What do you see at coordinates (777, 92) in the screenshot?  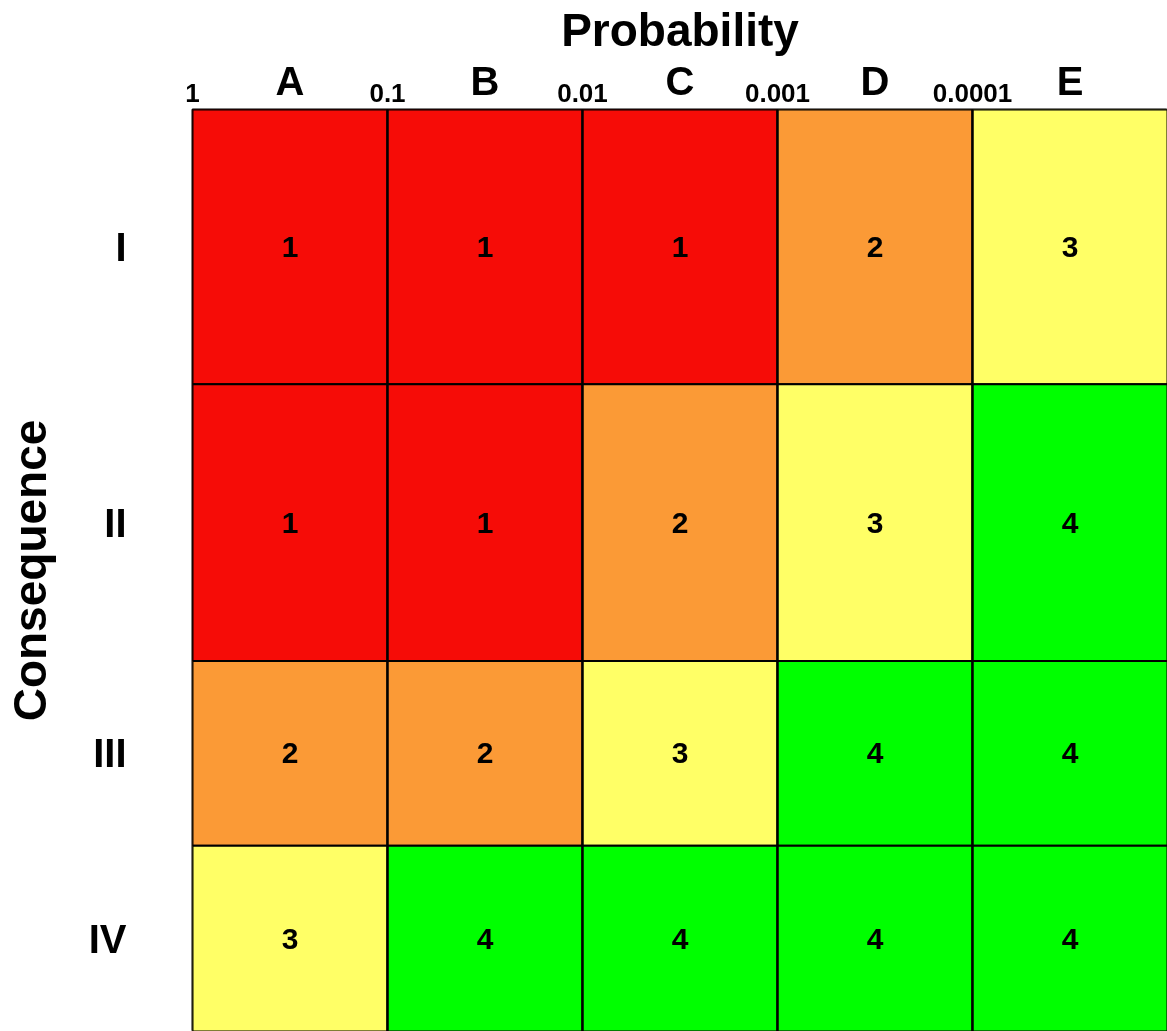 I see `x2-tick-label: 0.001` at bounding box center [777, 92].